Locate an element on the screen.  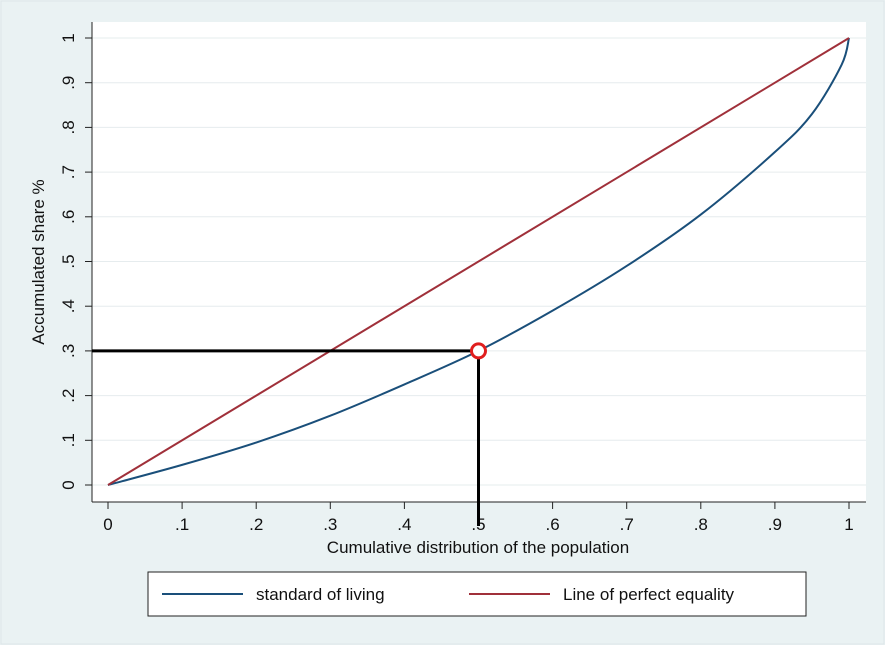
x-tick-label-10: 1 is located at coordinates (848, 524).